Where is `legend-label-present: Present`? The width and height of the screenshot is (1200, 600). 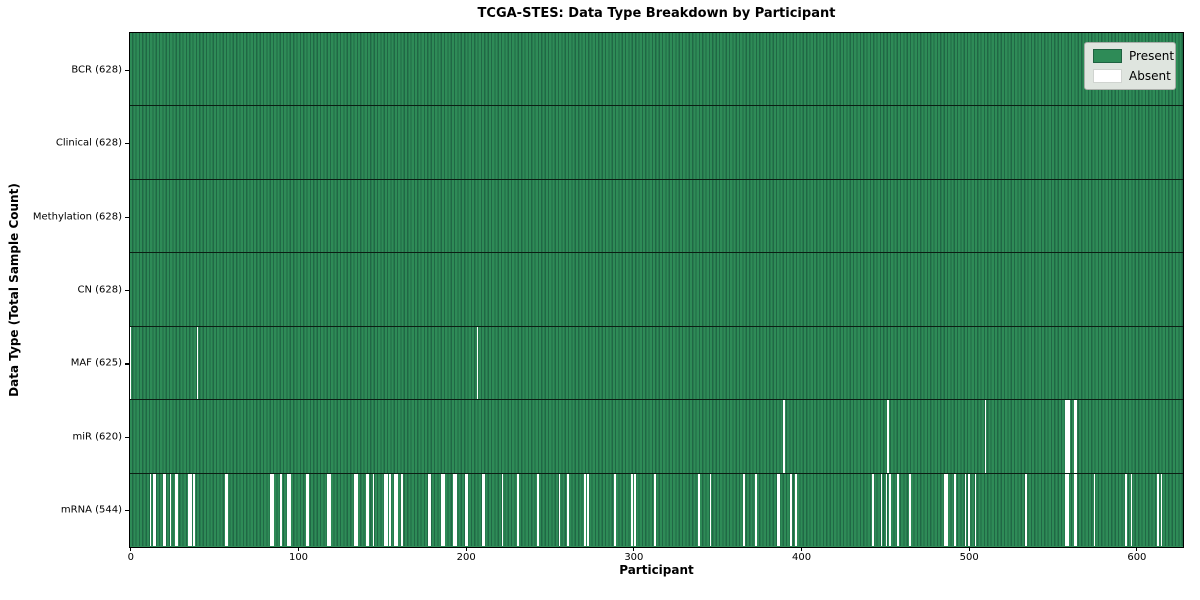 legend-label-present: Present is located at coordinates (1152, 56).